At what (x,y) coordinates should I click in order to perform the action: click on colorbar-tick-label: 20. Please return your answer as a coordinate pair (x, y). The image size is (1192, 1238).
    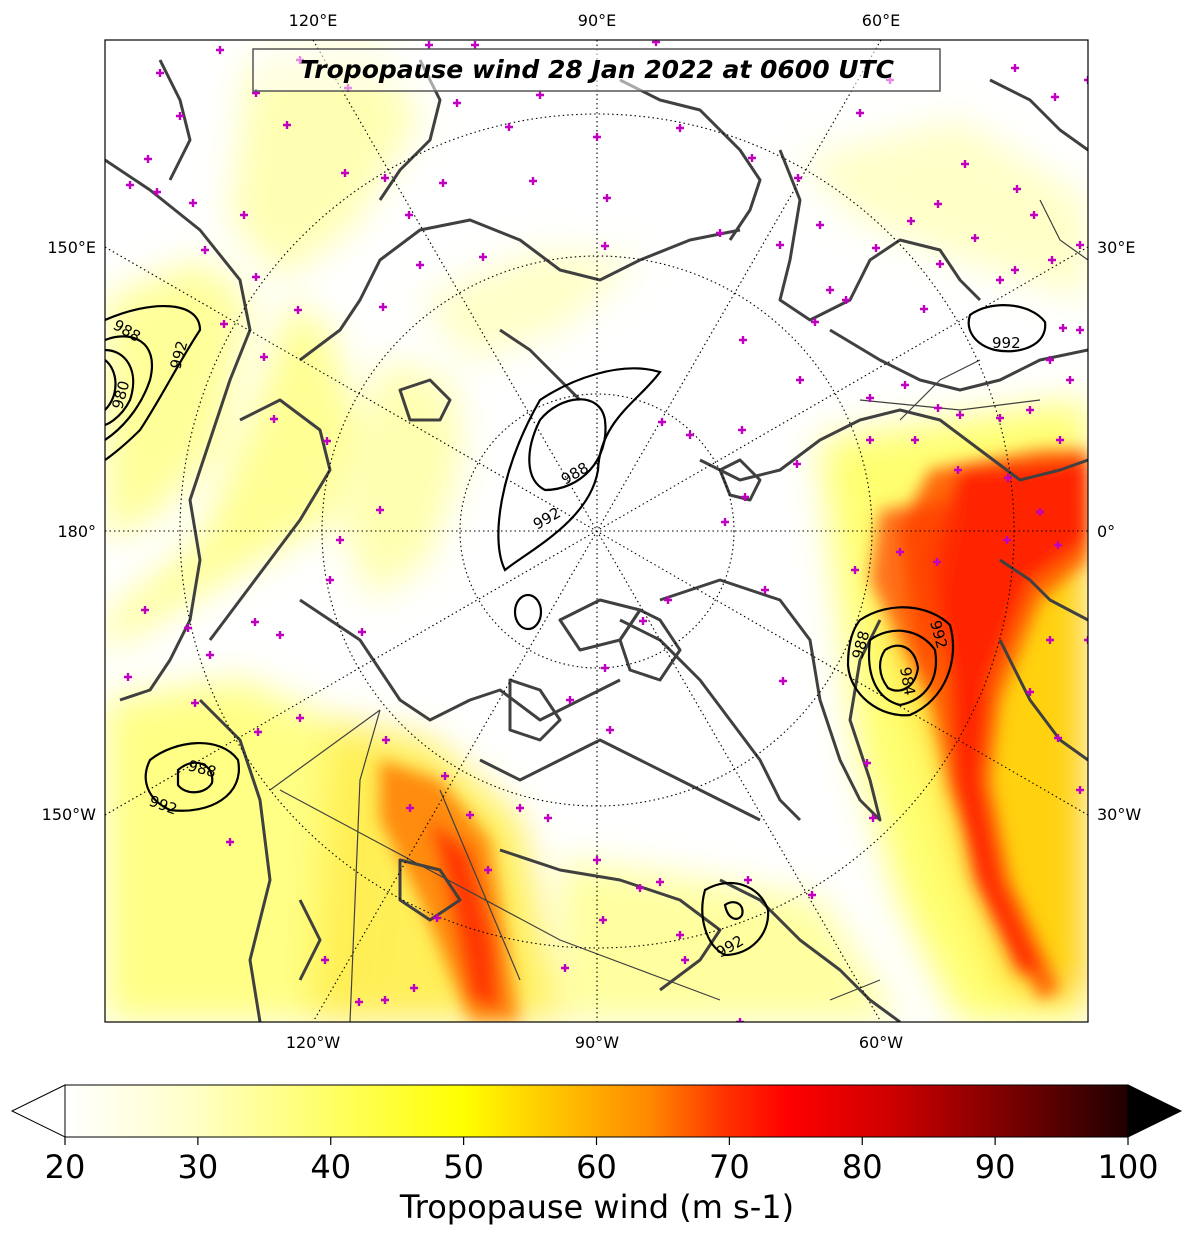
    Looking at the image, I should click on (65, 1167).